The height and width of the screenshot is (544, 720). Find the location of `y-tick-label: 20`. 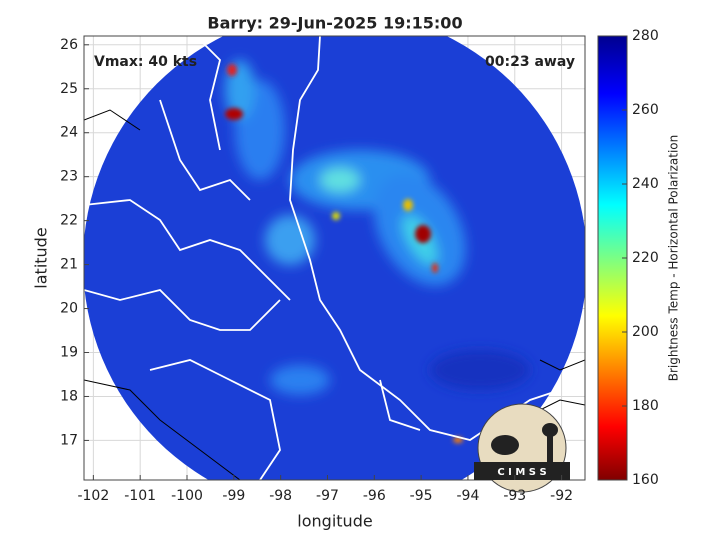

y-tick-label: 20 is located at coordinates (69, 309).